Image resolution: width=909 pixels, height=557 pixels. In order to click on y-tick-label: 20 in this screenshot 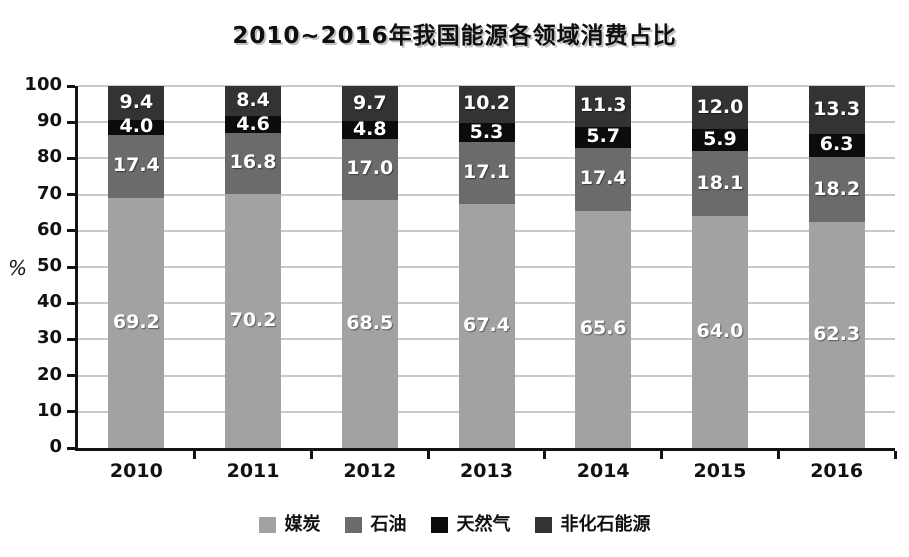, I will do `click(49, 374)`.